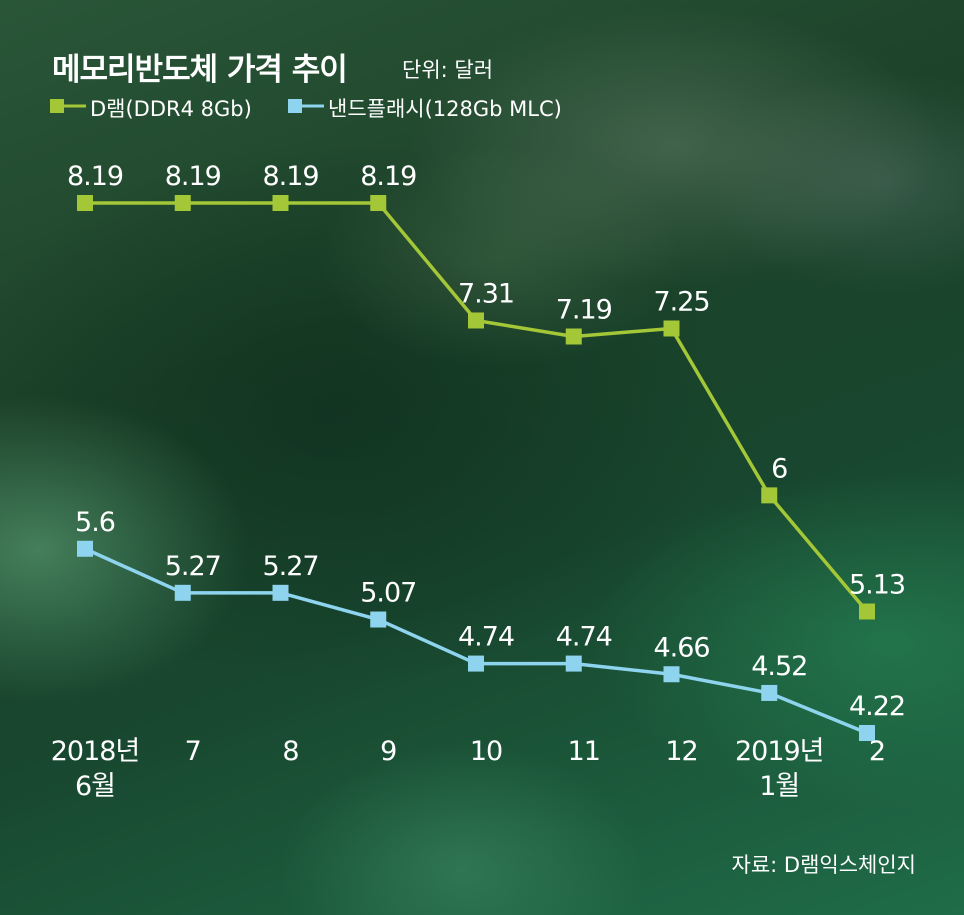 This screenshot has height=915, width=964. Describe the element at coordinates (681, 751) in the screenshot. I see `x-tick-label: 12` at that location.